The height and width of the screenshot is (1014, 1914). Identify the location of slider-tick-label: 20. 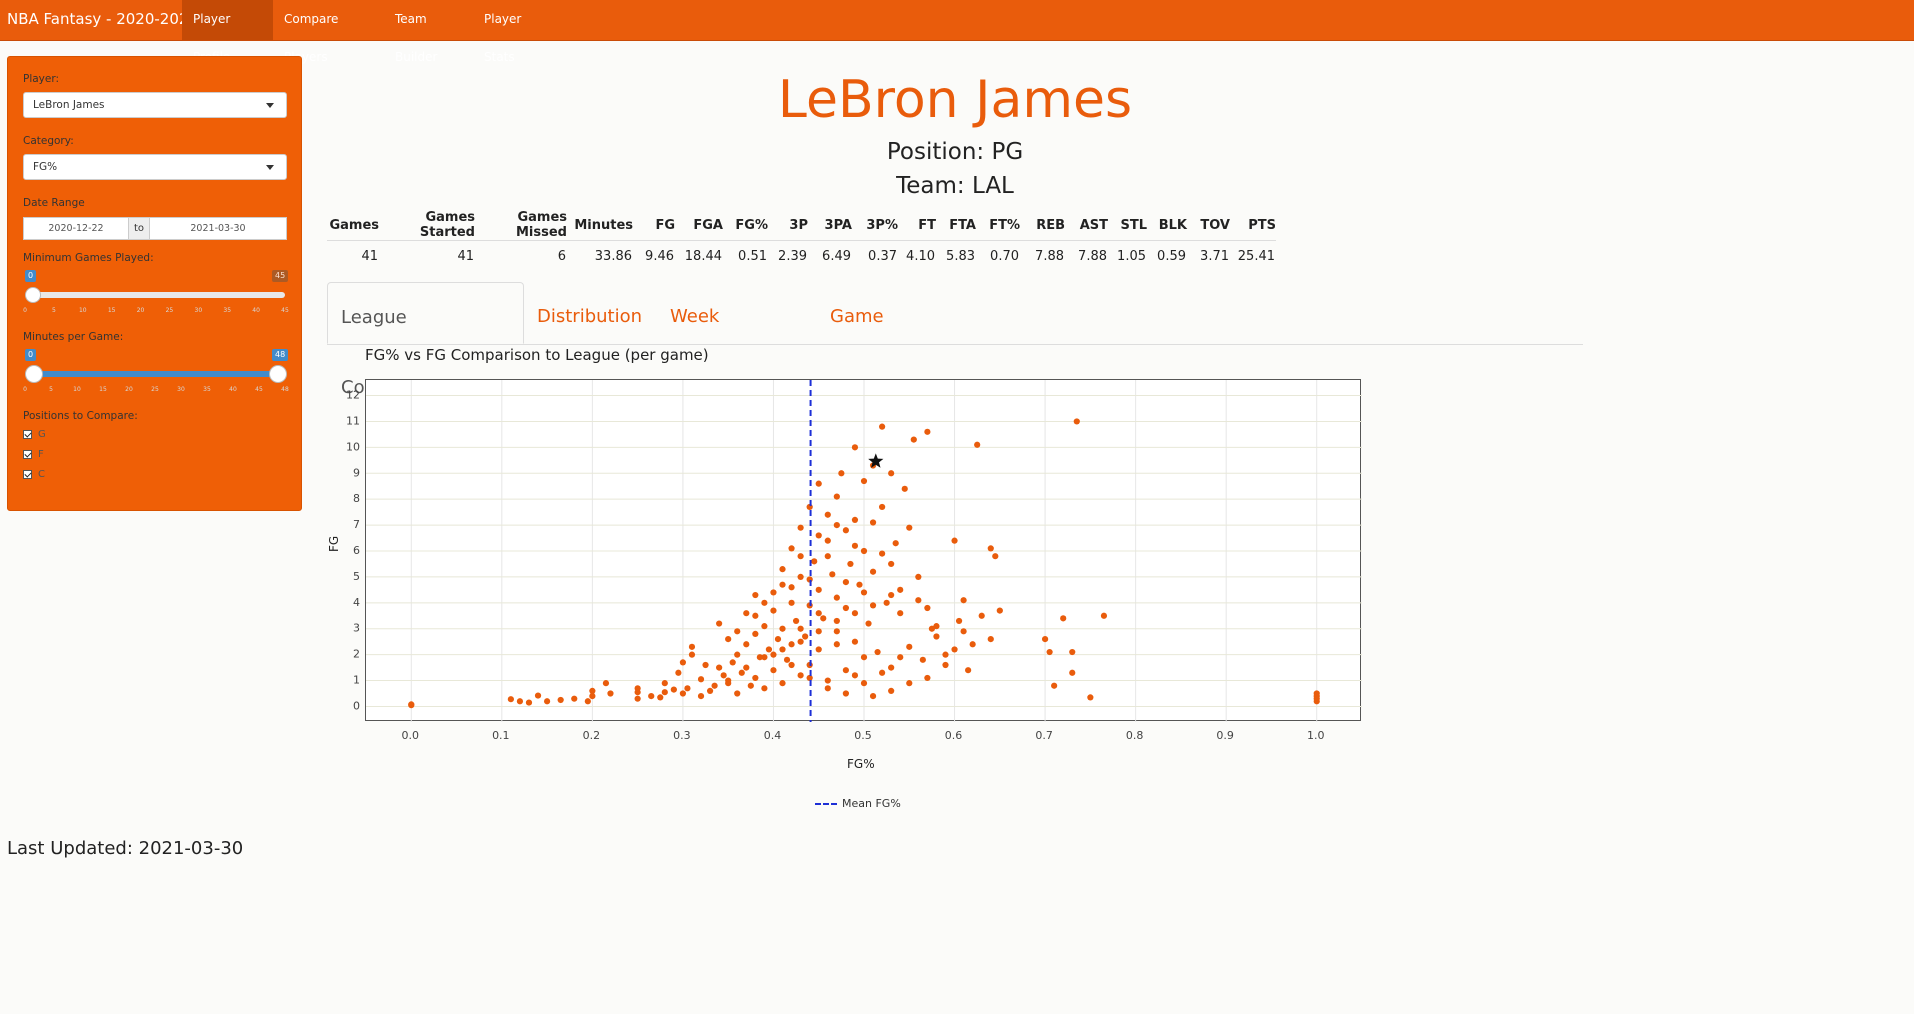
(140, 310).